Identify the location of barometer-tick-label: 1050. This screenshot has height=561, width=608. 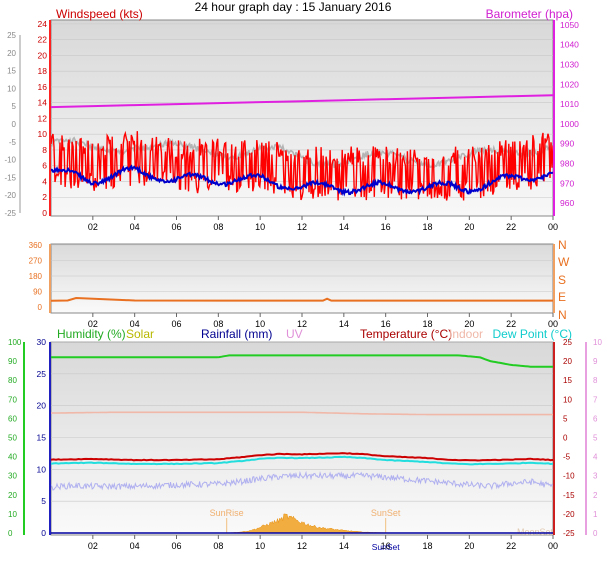
(569, 25).